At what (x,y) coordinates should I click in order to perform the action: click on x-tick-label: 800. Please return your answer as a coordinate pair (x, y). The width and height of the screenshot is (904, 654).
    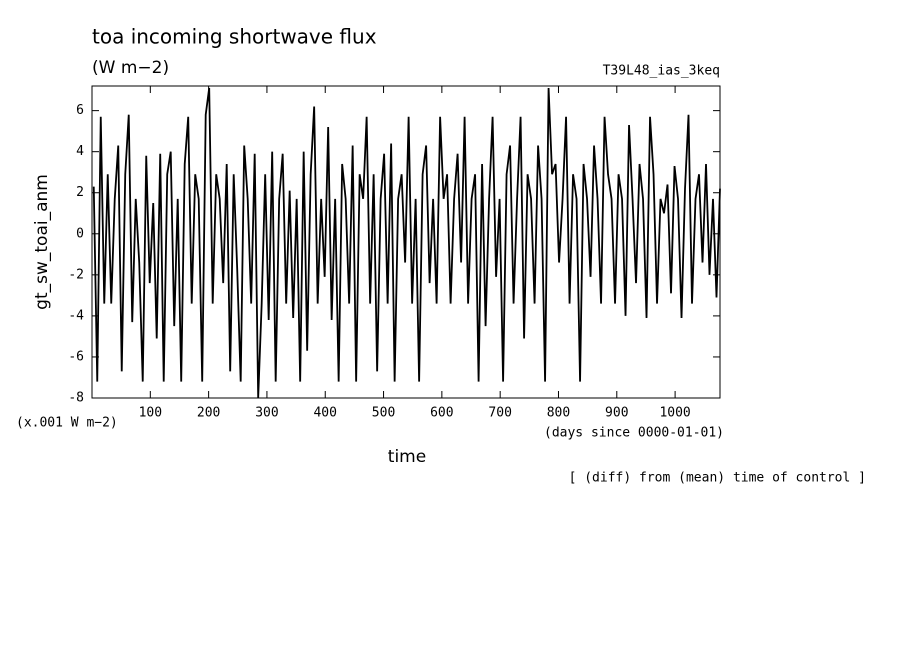
    Looking at the image, I should click on (558, 413).